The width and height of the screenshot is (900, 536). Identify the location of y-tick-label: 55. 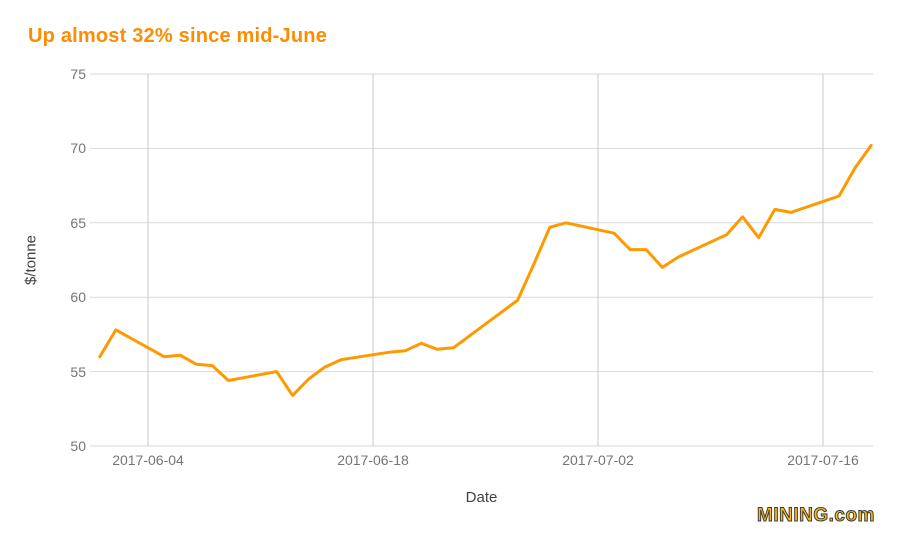
(78, 371).